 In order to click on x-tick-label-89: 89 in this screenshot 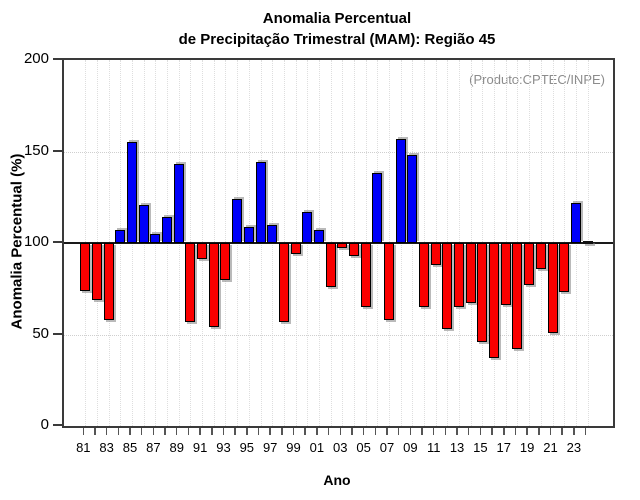, I will do `click(176, 447)`.